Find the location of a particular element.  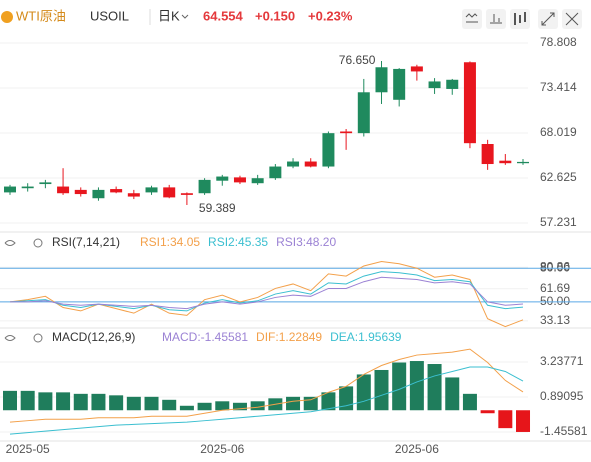

panel-title: MACD(12,26,9) is located at coordinates (93, 337).